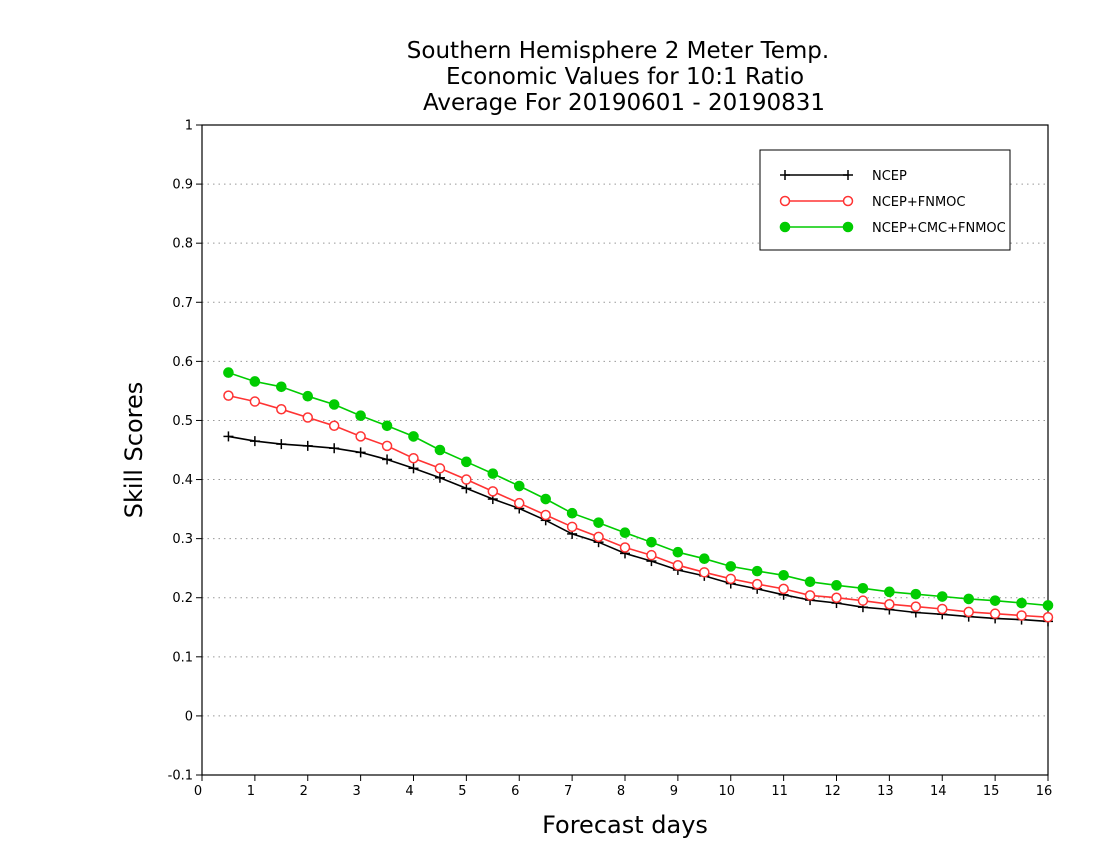  I want to click on legend-label: NCEP+CMC+FNMOC, so click(939, 228).